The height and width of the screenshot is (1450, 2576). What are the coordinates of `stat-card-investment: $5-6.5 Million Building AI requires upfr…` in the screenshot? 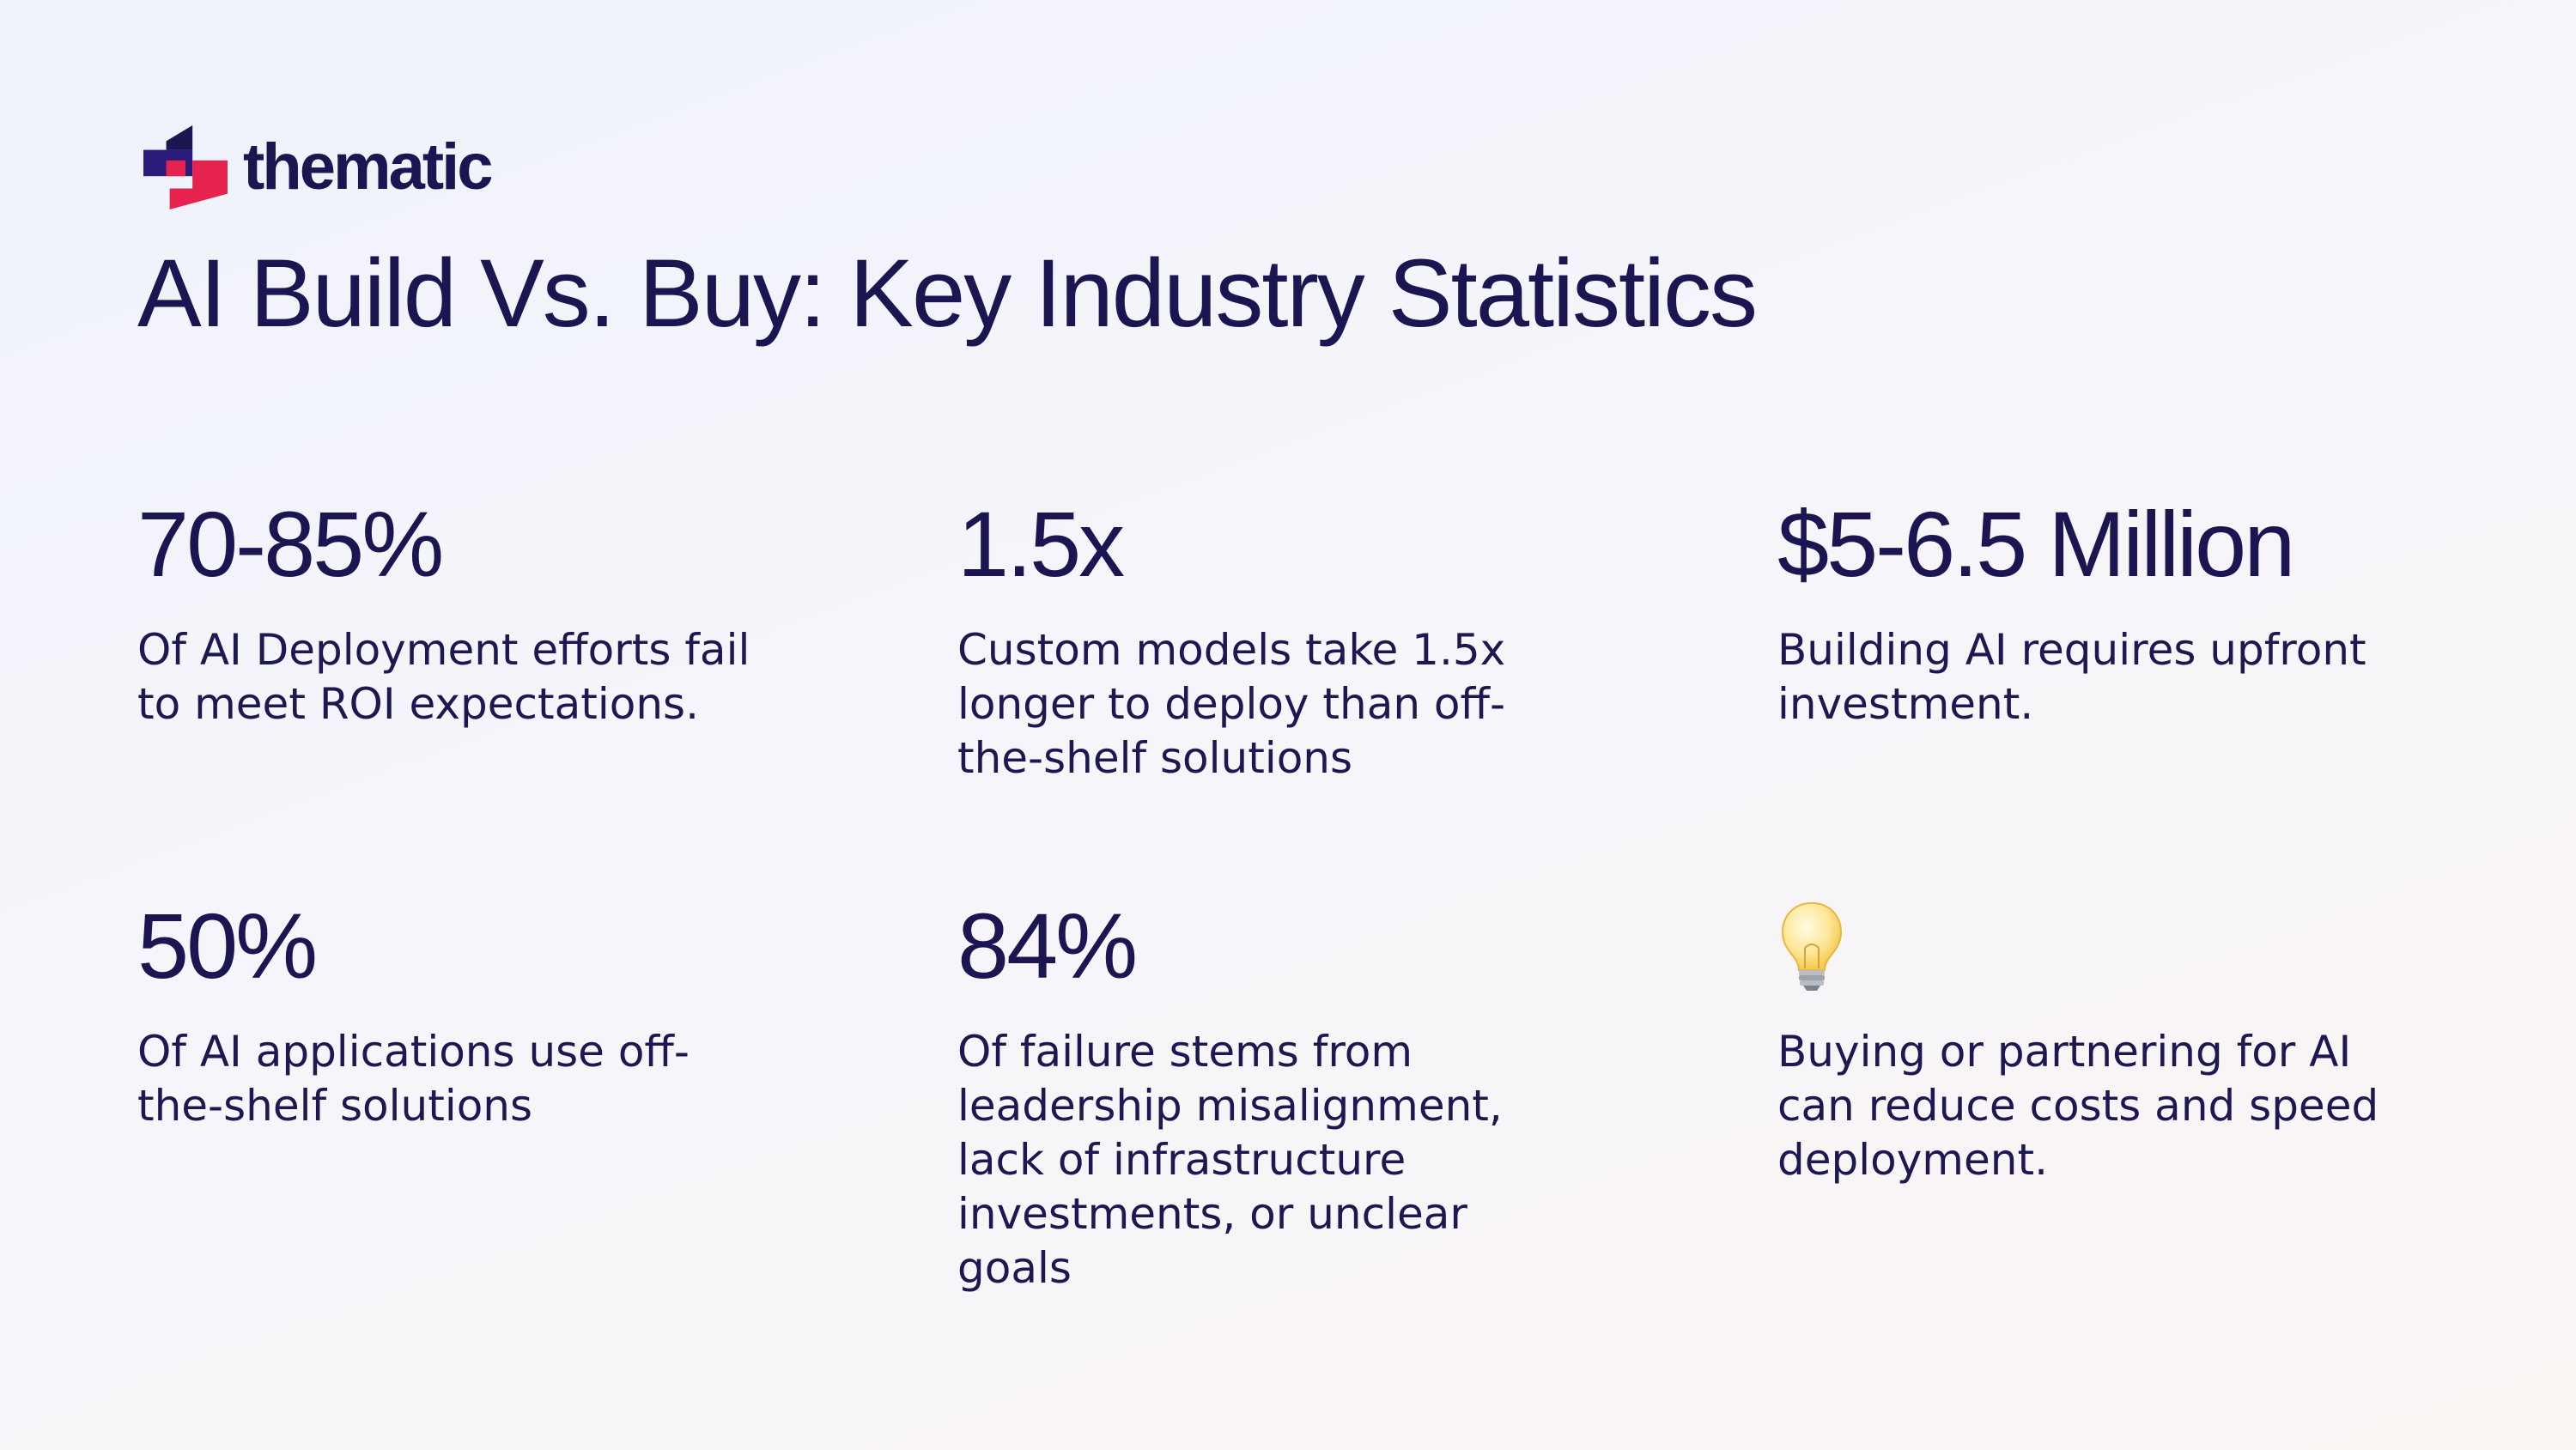 It's located at (2086, 615).